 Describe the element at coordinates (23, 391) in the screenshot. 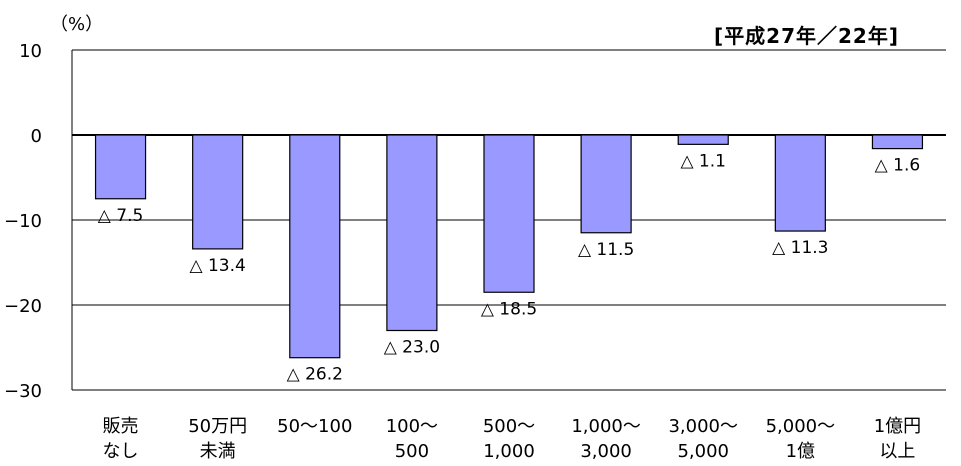

I see `y-tick-label: −30` at that location.